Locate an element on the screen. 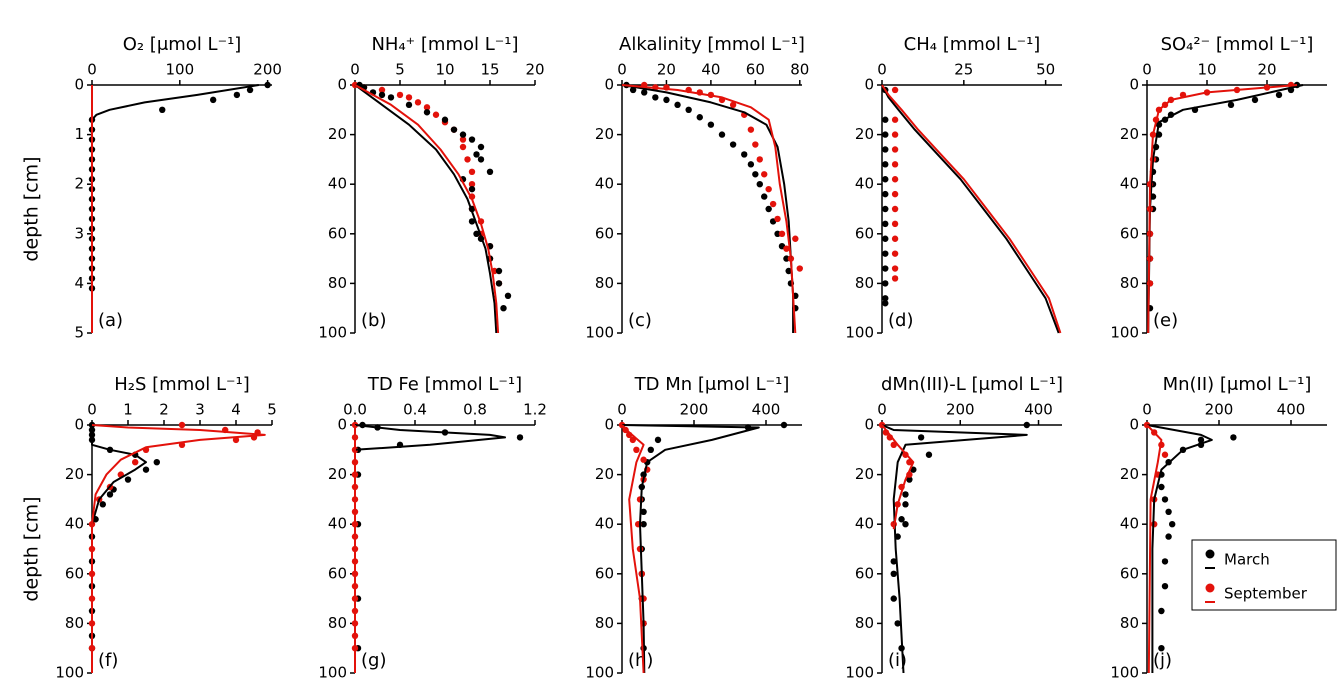 This screenshot has height=681, width=1338. x-tick-label: 50 is located at coordinates (1045, 70).